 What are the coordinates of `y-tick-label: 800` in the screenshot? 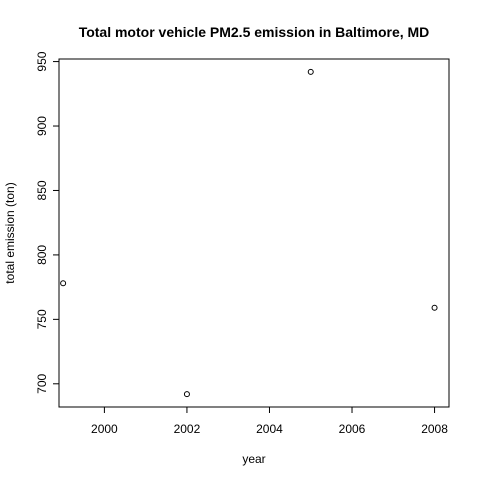 It's located at (42, 255).